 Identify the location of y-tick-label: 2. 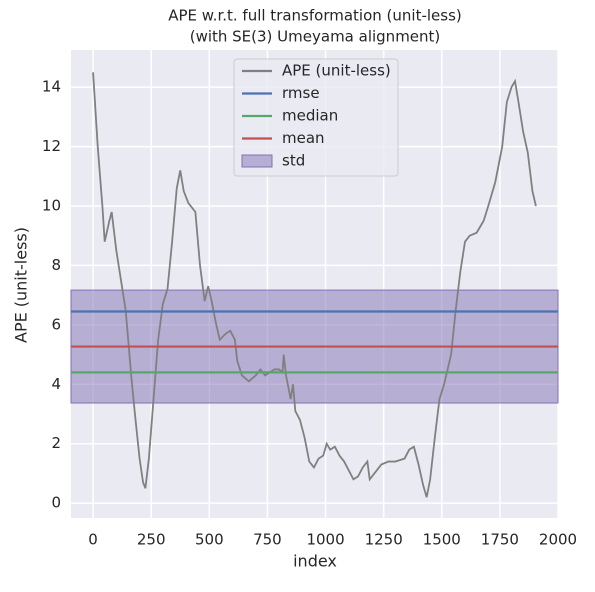
(56, 443).